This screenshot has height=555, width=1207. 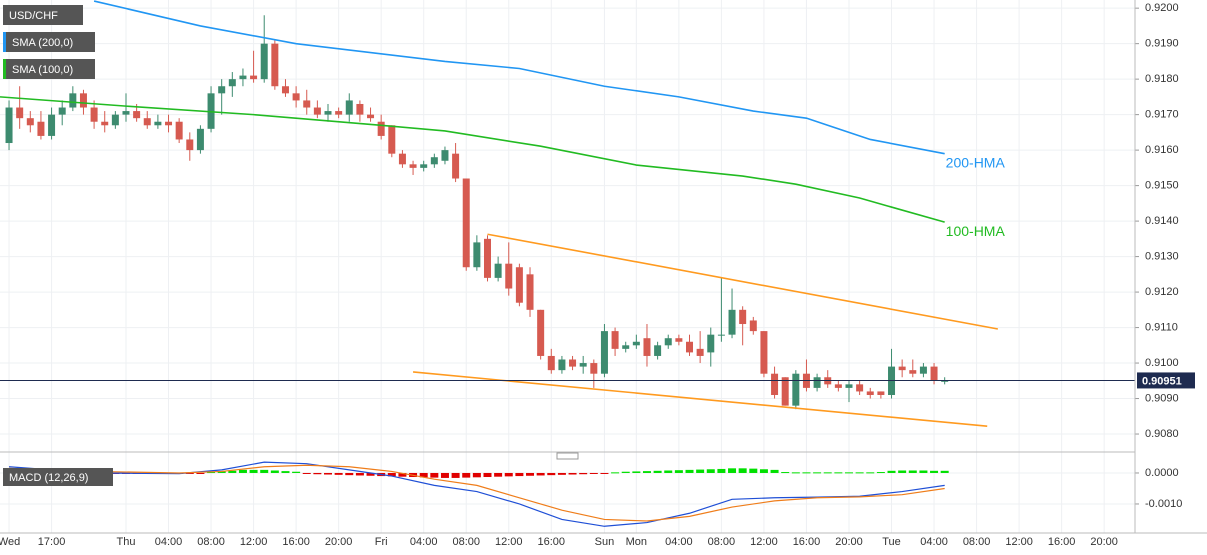 What do you see at coordinates (10, 542) in the screenshot?
I see `x-tick-label: Wed` at bounding box center [10, 542].